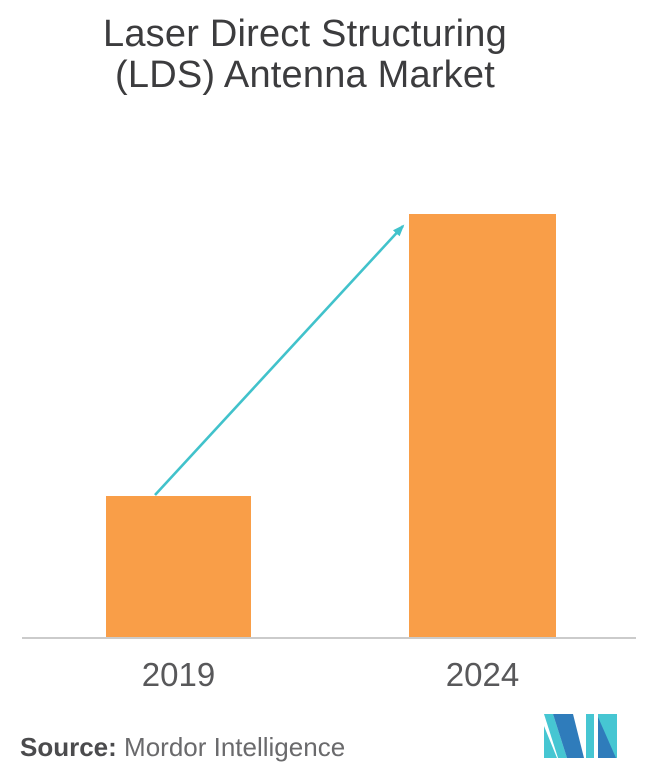  Describe the element at coordinates (231, 747) in the screenshot. I see `source-name: Mordor Intelligence` at that location.